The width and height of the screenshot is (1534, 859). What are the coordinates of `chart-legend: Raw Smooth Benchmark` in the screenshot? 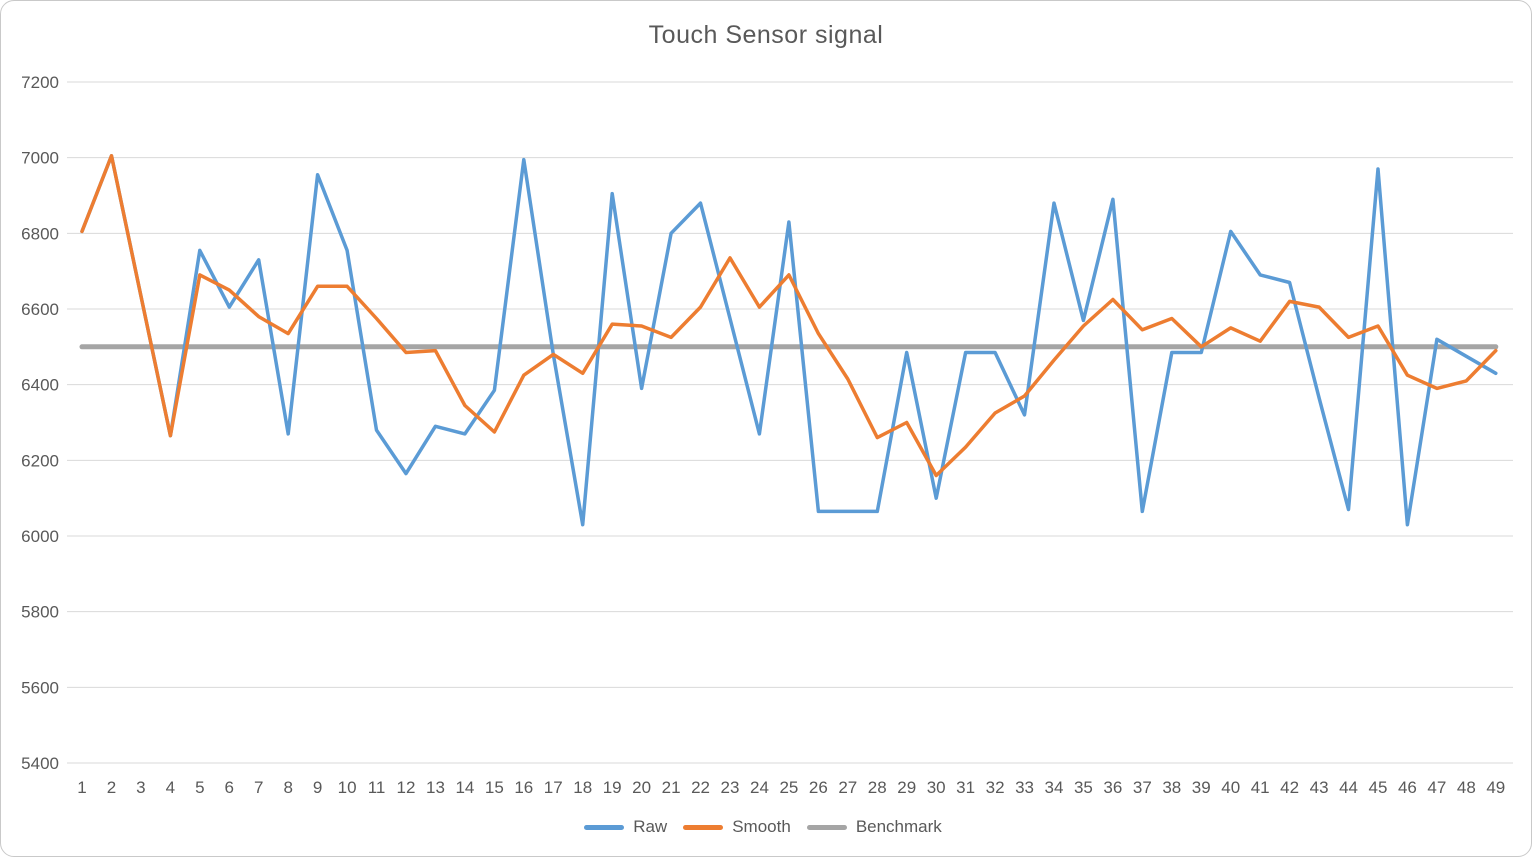 It's located at (766, 827).